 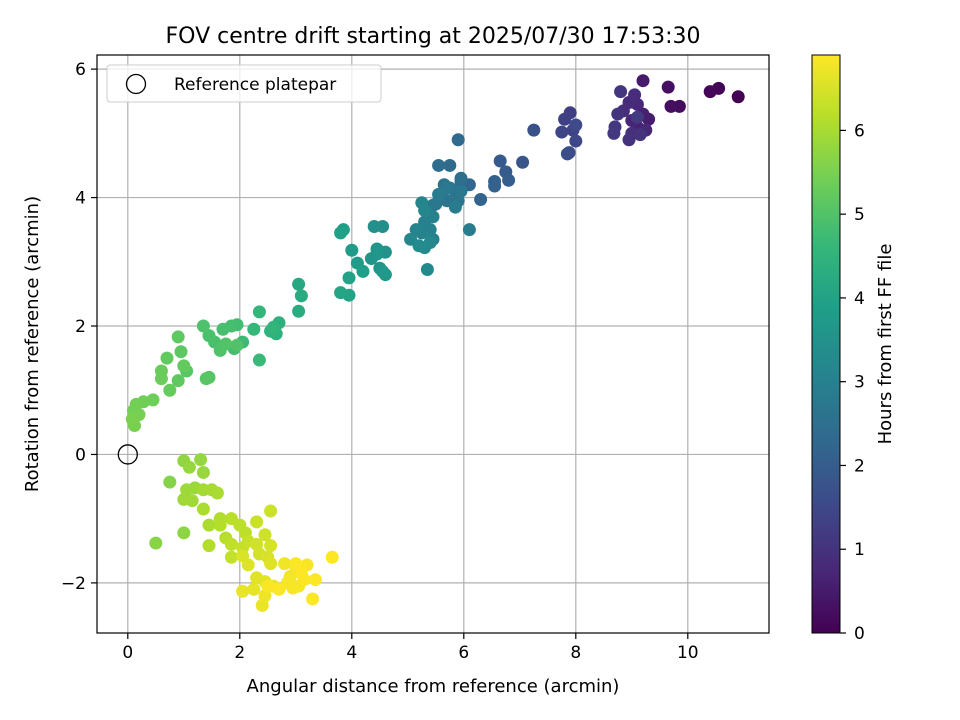 I want to click on colorbar-tick-label: 4, so click(x=859, y=299).